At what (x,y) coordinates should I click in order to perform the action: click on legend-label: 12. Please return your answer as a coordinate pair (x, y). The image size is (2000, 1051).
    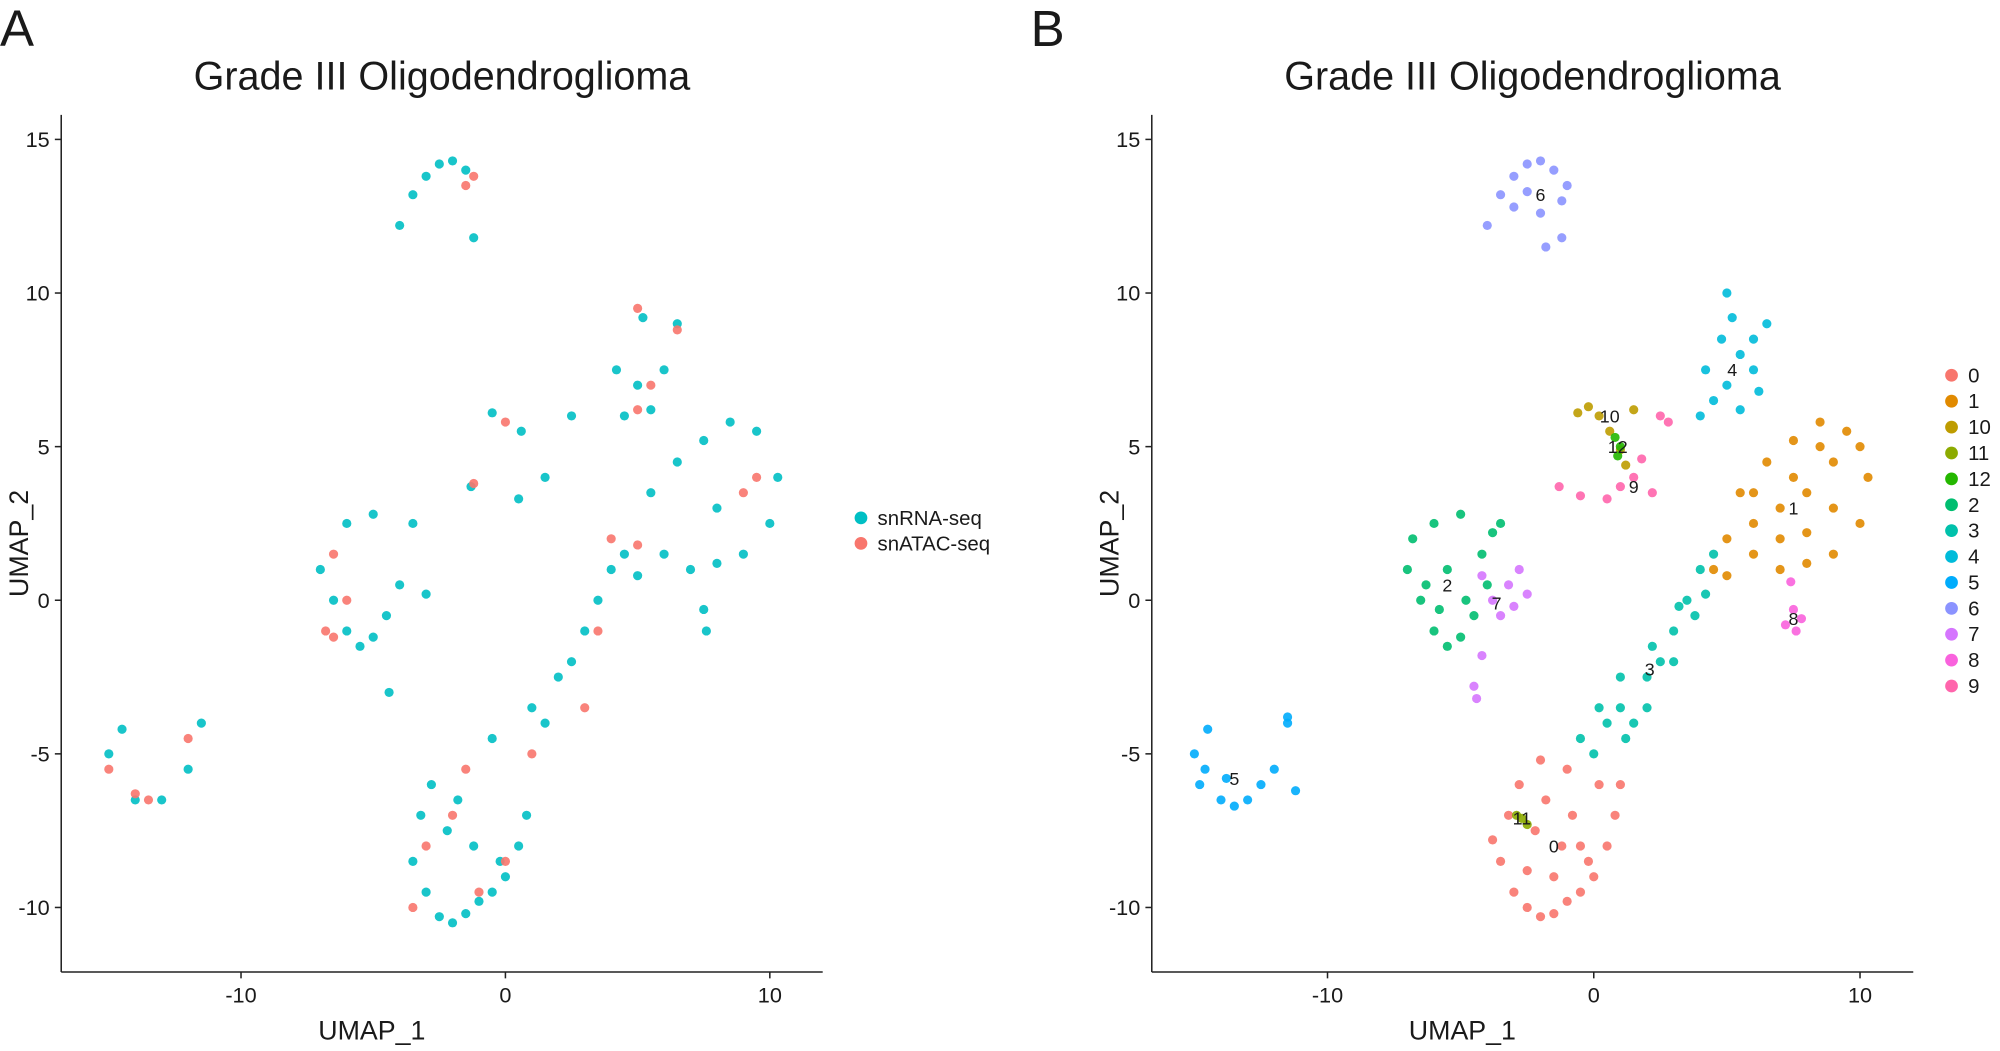
    Looking at the image, I should click on (1979, 480).